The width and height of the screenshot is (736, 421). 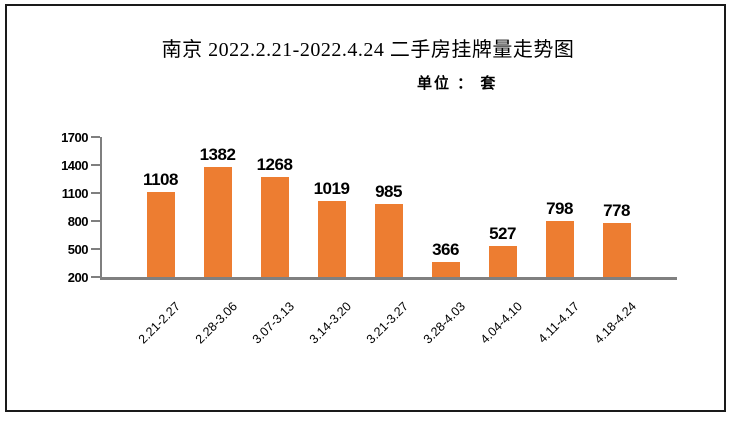 I want to click on bar-value-label: 1268, so click(x=274, y=164).